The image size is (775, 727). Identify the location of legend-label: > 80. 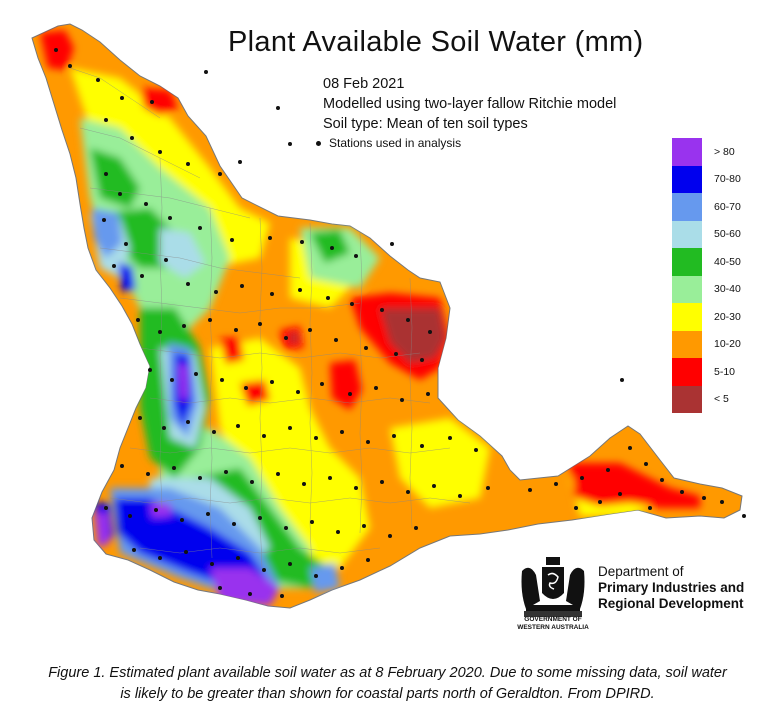
(724, 151).